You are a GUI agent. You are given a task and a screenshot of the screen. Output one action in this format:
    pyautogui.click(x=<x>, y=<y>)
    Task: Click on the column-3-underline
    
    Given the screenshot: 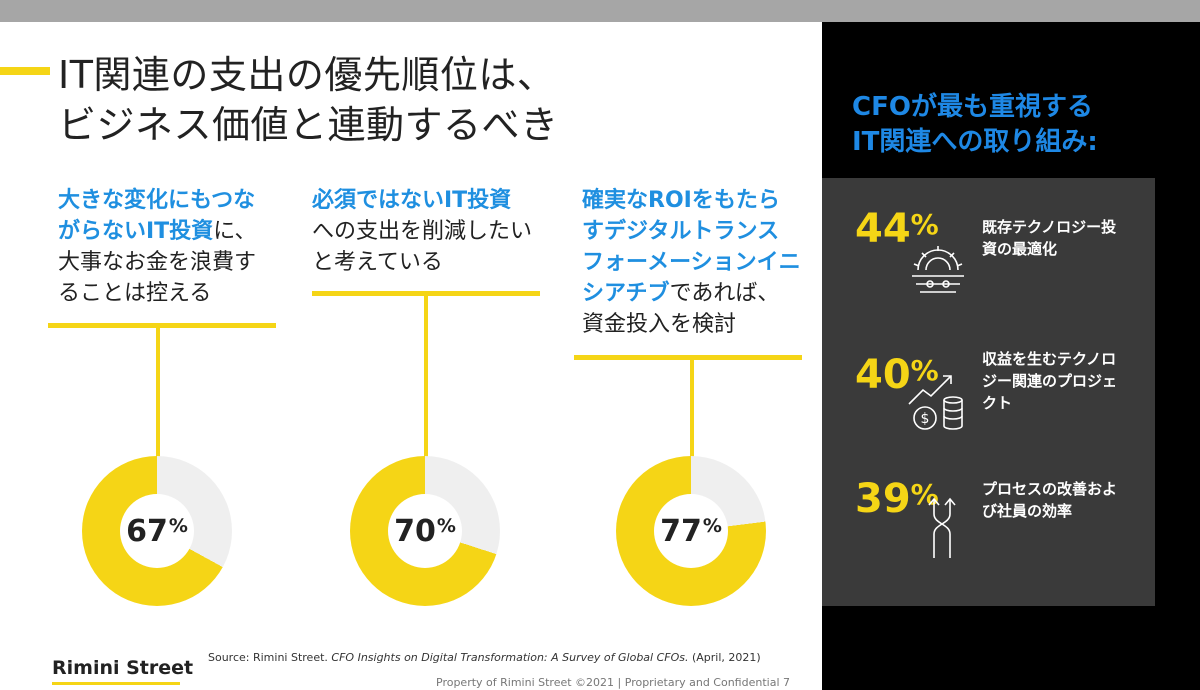 What is the action you would take?
    pyautogui.click(x=688, y=357)
    